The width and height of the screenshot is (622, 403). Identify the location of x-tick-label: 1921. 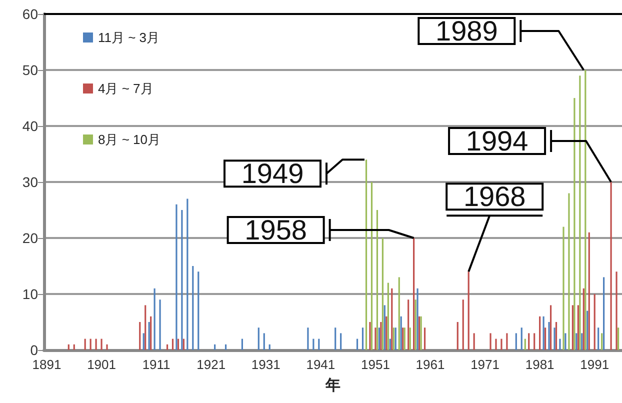
(211, 364).